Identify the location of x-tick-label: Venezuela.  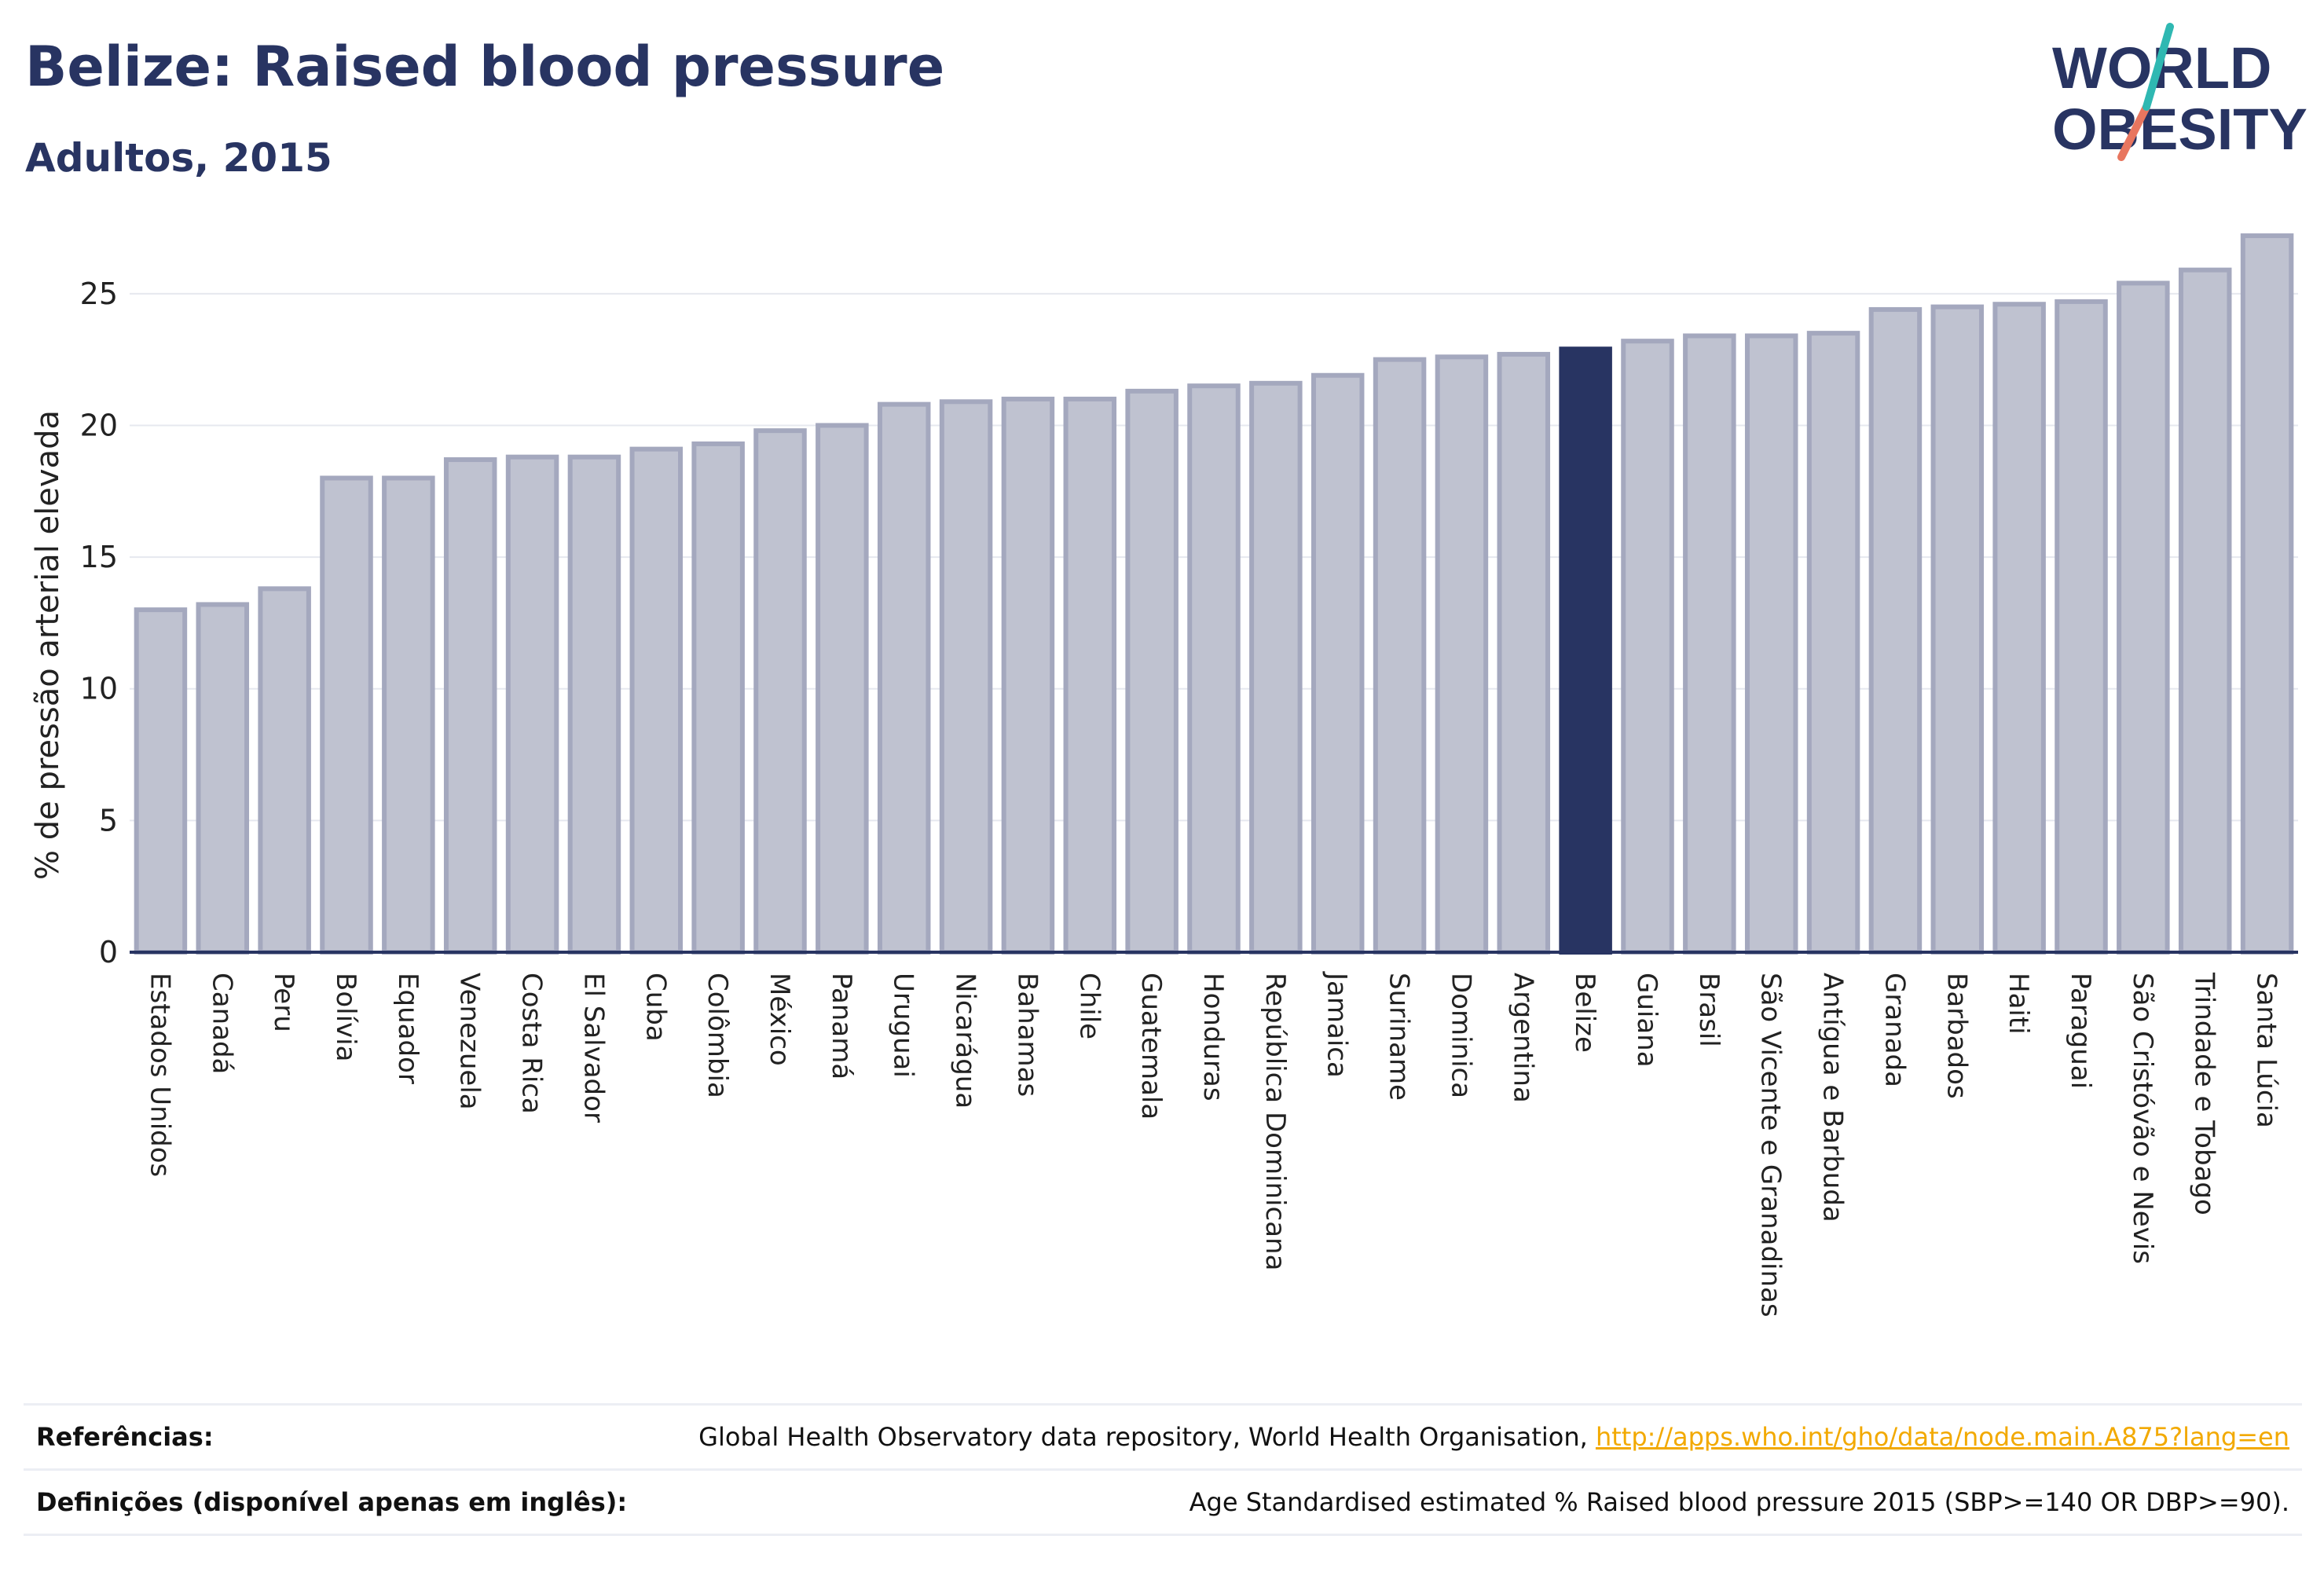
(470, 1041).